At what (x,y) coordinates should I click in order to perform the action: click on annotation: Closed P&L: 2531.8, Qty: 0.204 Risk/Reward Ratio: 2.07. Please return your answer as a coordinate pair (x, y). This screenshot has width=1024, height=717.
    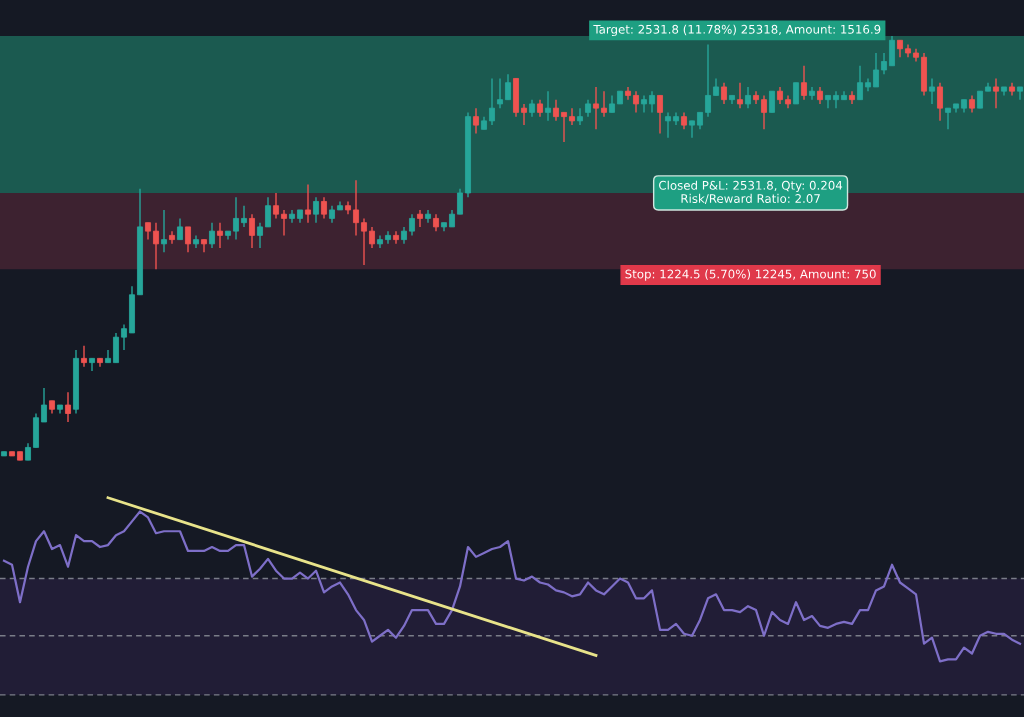
    Looking at the image, I should click on (751, 192).